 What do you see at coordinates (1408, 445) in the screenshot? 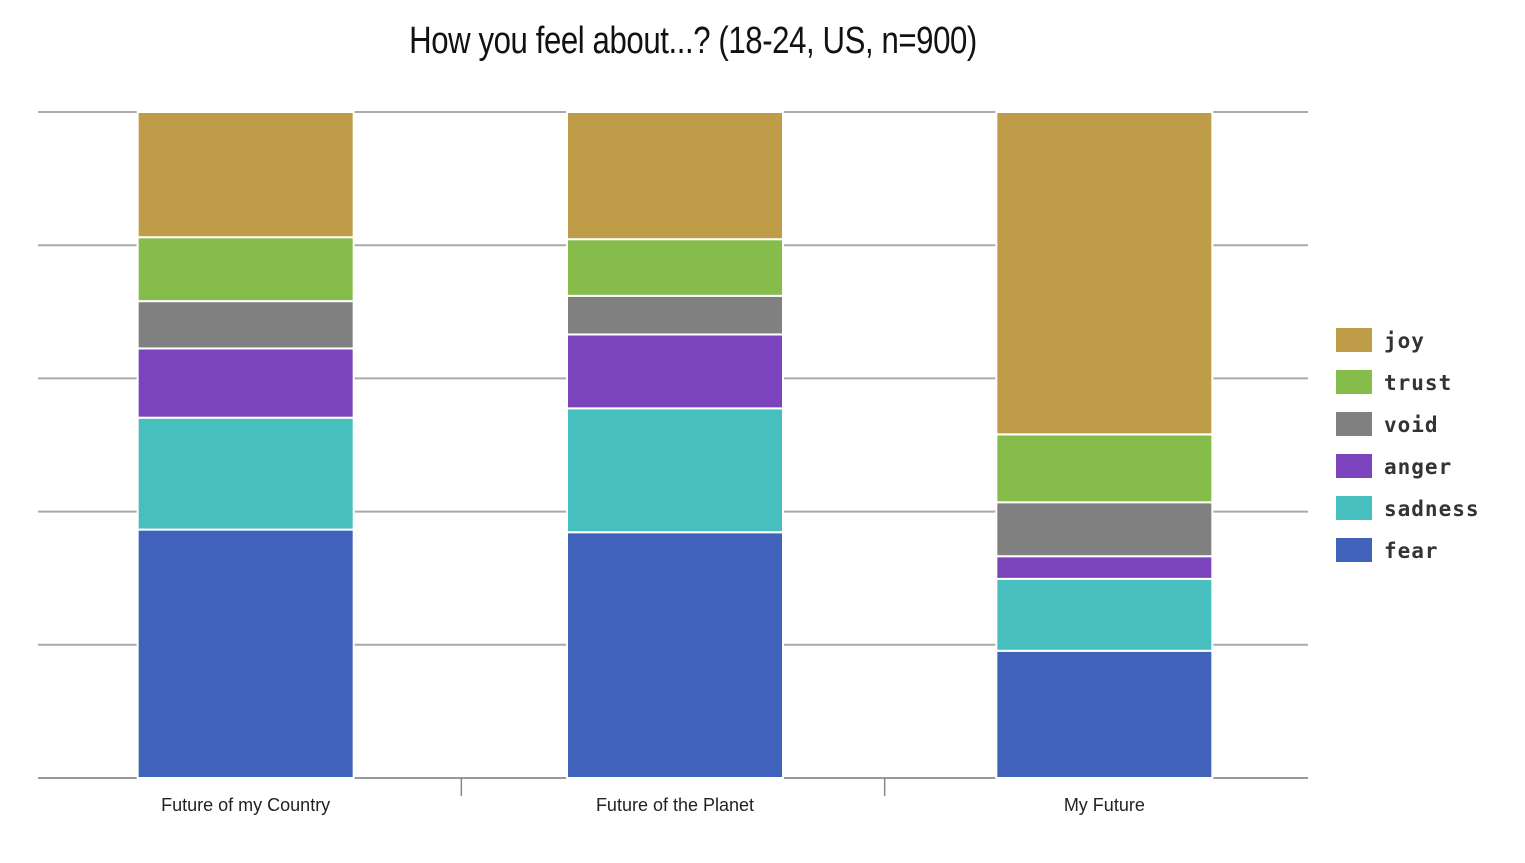
I see `legend: joy trust void anger sadness fear` at bounding box center [1408, 445].